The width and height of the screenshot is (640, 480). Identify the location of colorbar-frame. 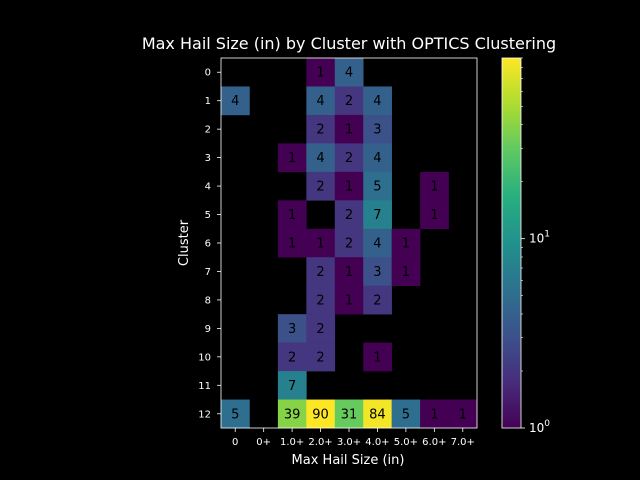
(511, 243).